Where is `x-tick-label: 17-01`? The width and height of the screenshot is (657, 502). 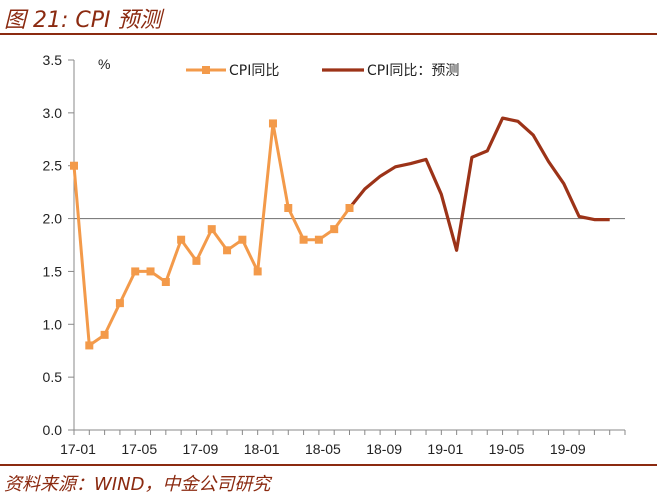
x-tick-label: 17-01 is located at coordinates (78, 449).